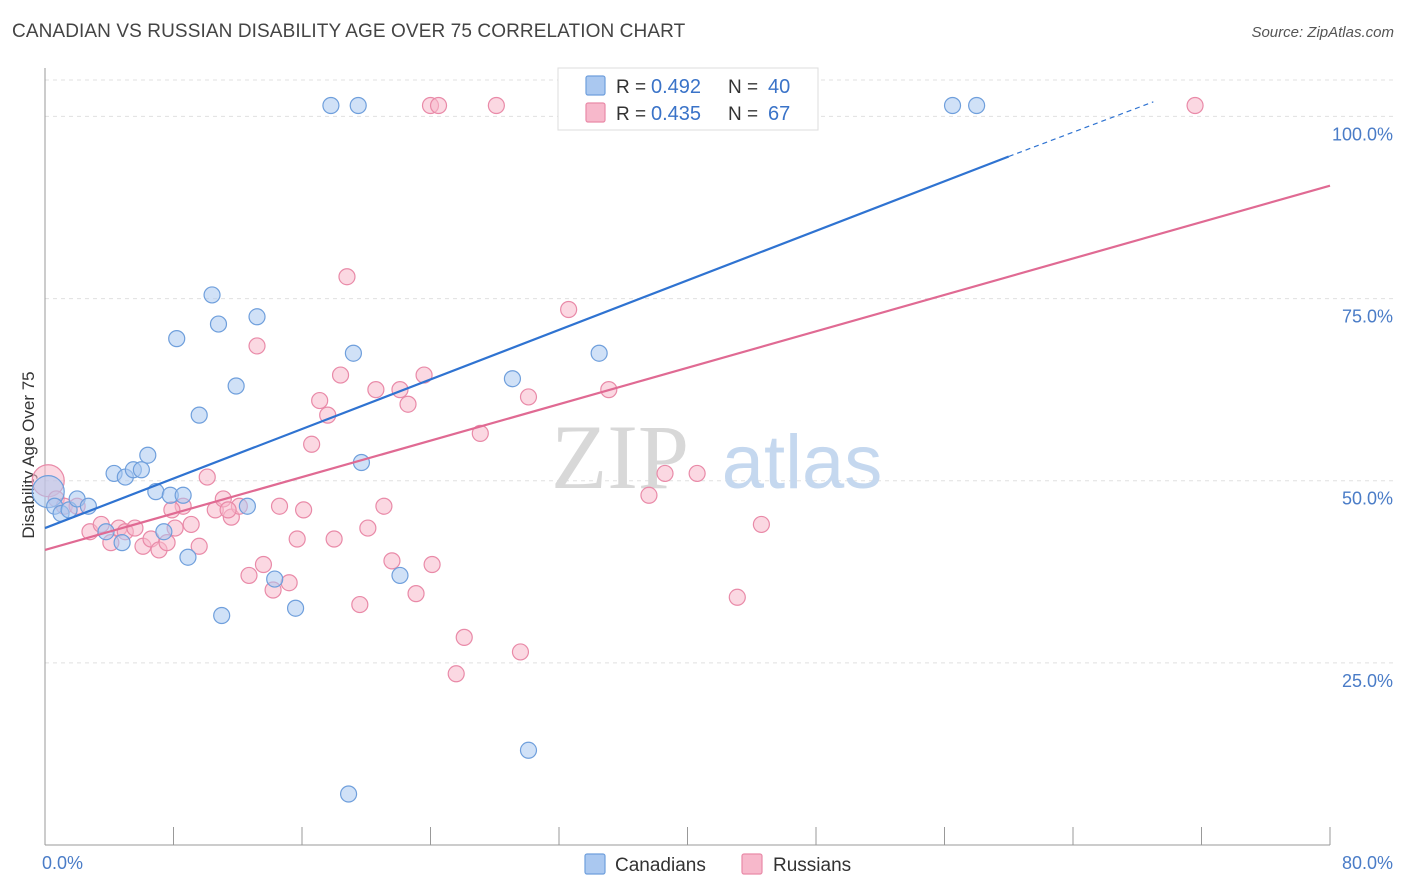  I want to click on legend-row-russians: R = 0.435 N = 67, so click(687, 113).